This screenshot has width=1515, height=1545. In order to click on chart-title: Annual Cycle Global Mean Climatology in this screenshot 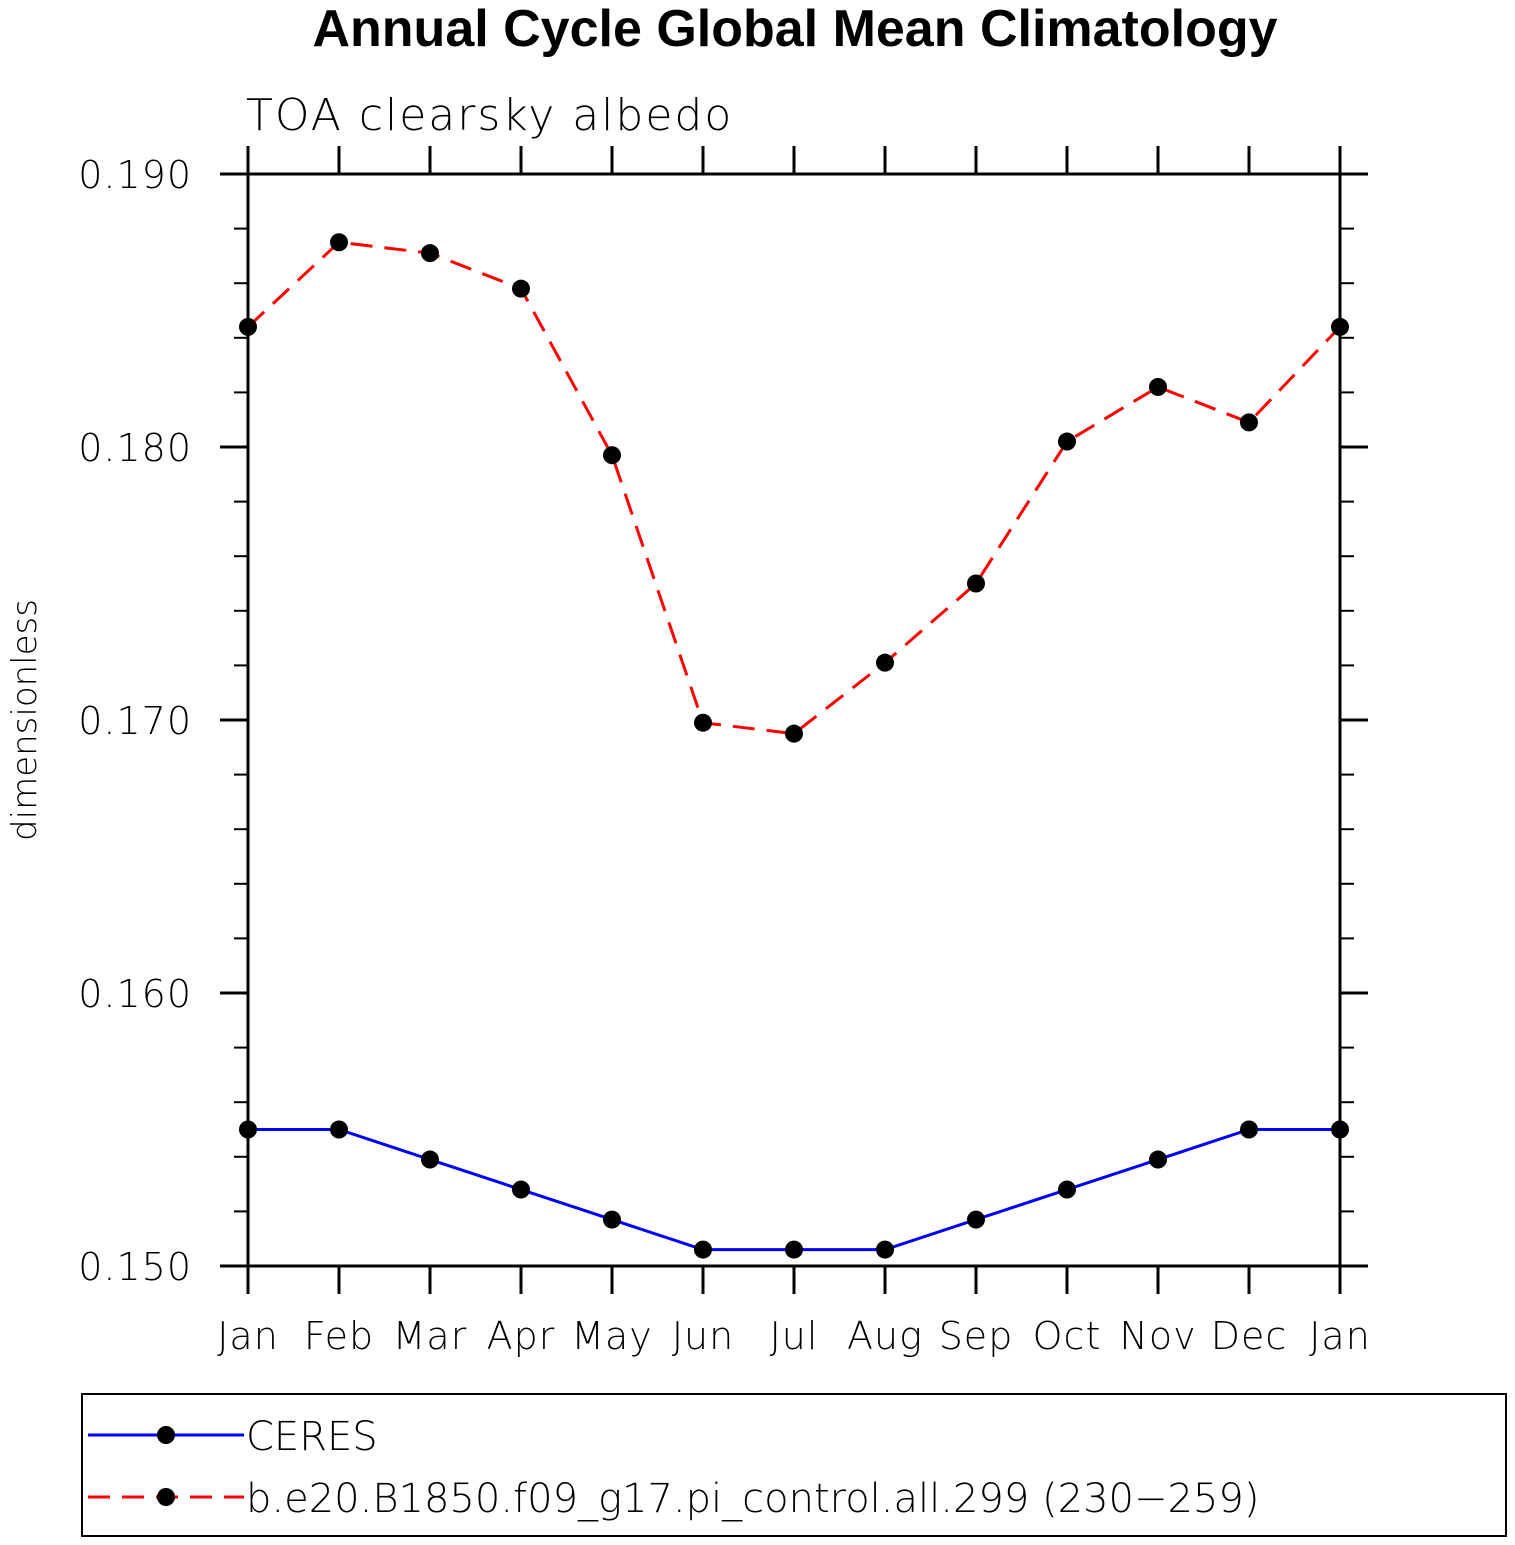, I will do `click(794, 29)`.